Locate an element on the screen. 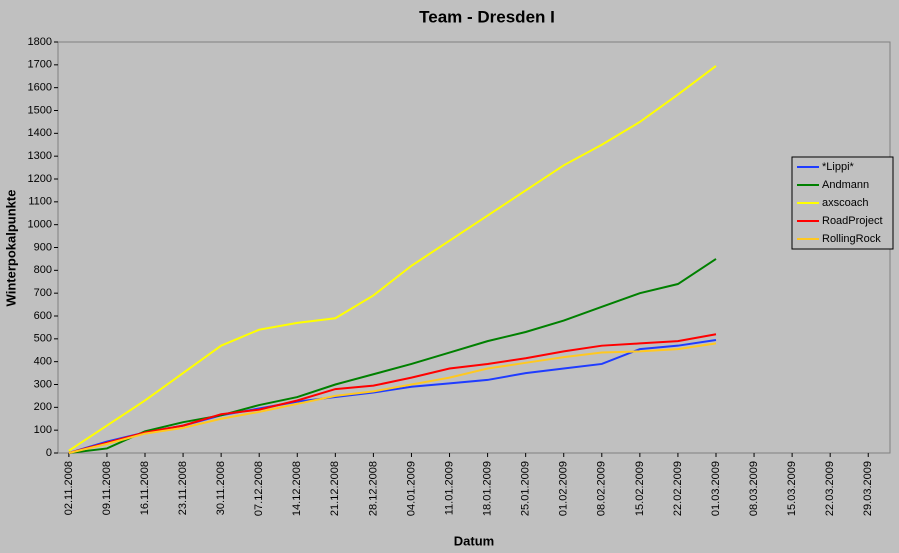 Image resolution: width=899 pixels, height=553 pixels. x-tick-label: 30.11.2008 is located at coordinates (221, 488).